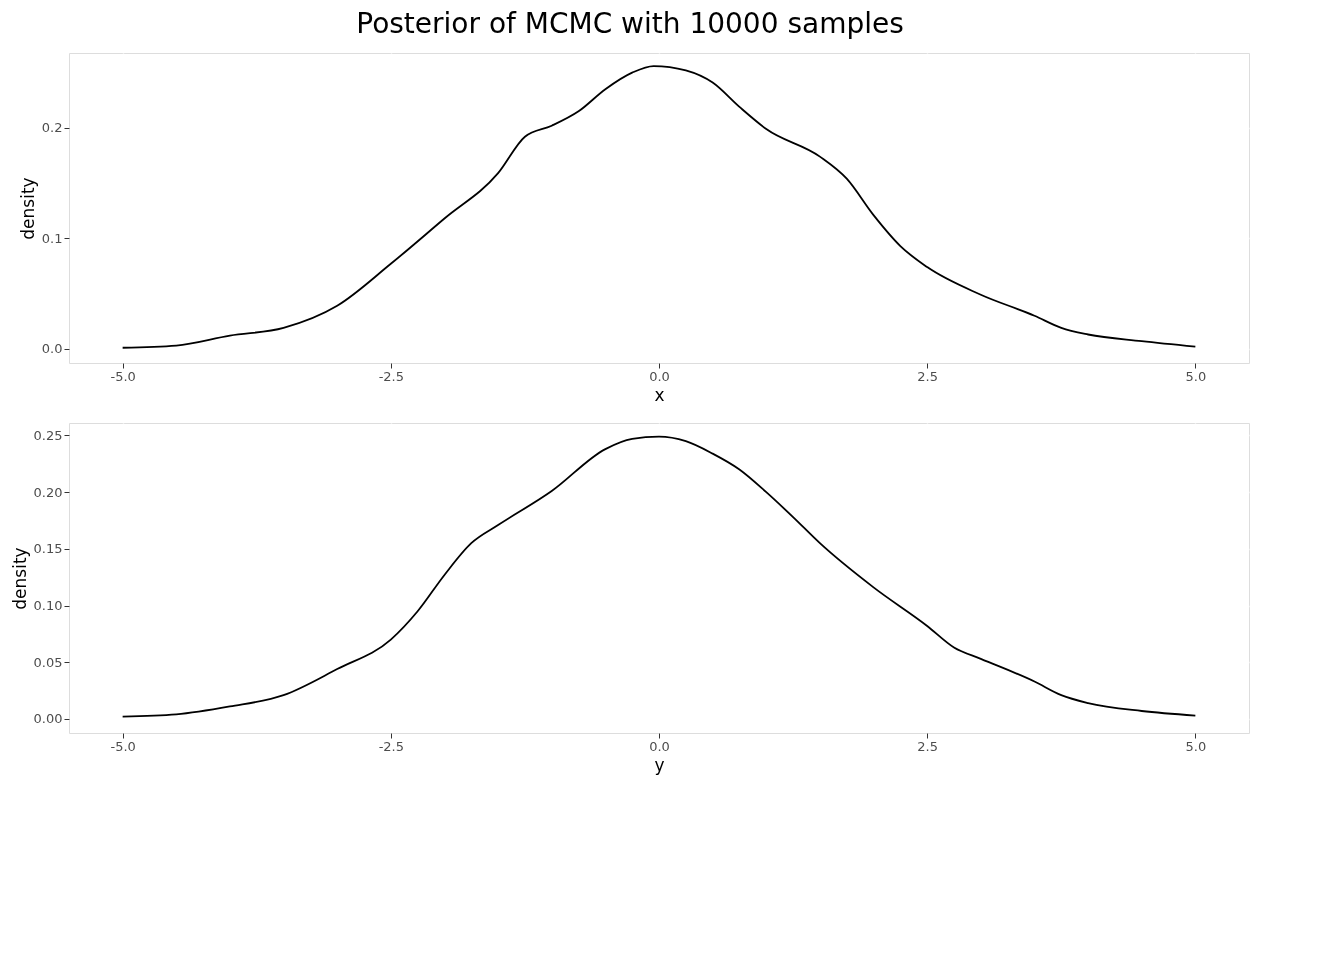 This screenshot has height=960, width=1344. Describe the element at coordinates (659, 394) in the screenshot. I see `x-axis-title: x` at that location.